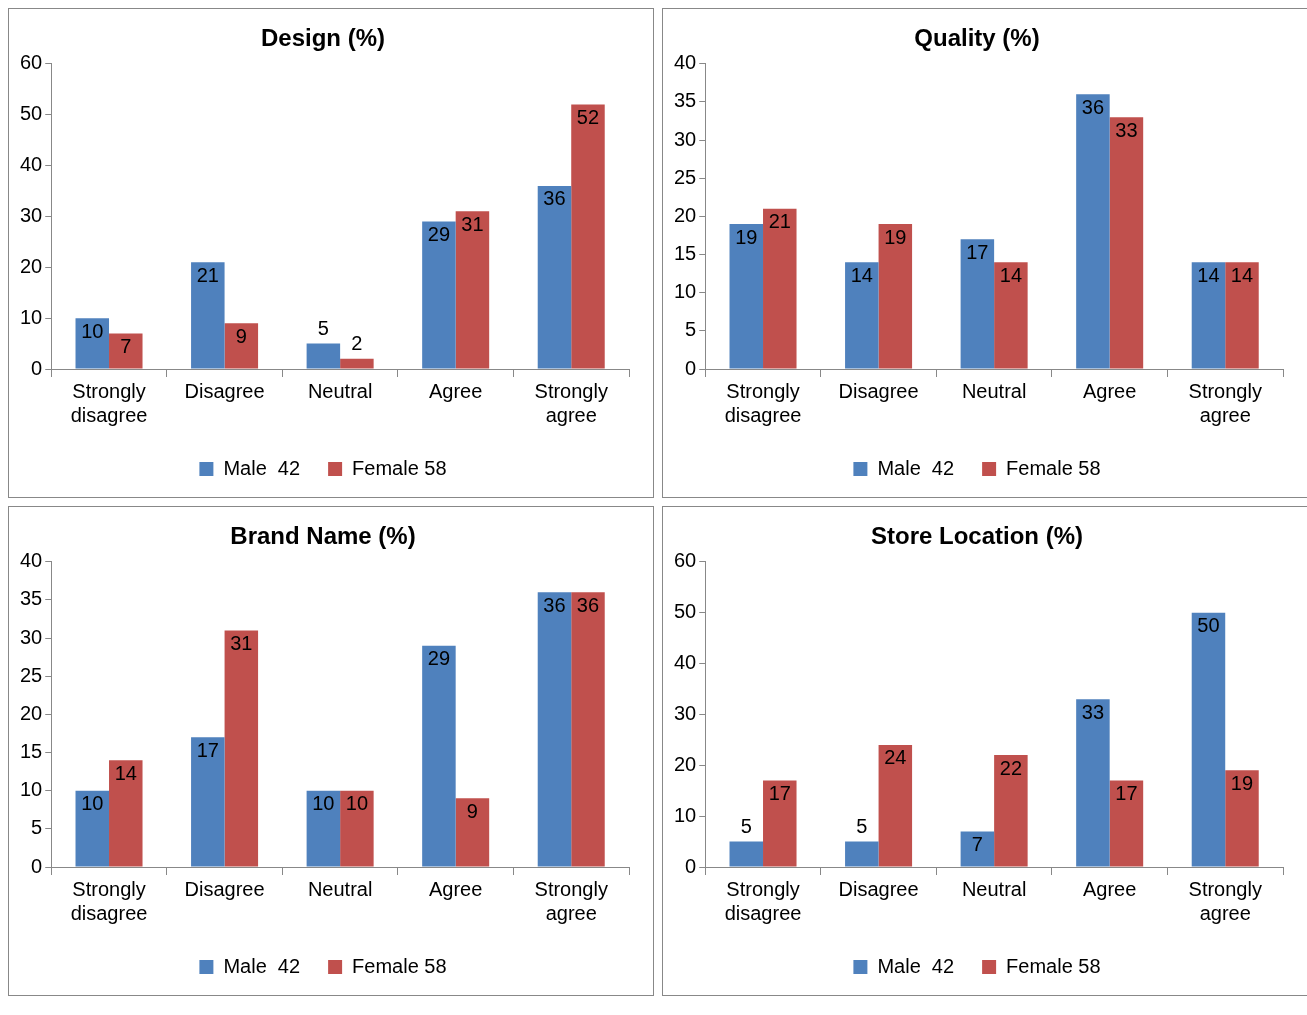 The width and height of the screenshot is (1307, 1015). Describe the element at coordinates (357, 343) in the screenshot. I see `data-label: 2` at that location.